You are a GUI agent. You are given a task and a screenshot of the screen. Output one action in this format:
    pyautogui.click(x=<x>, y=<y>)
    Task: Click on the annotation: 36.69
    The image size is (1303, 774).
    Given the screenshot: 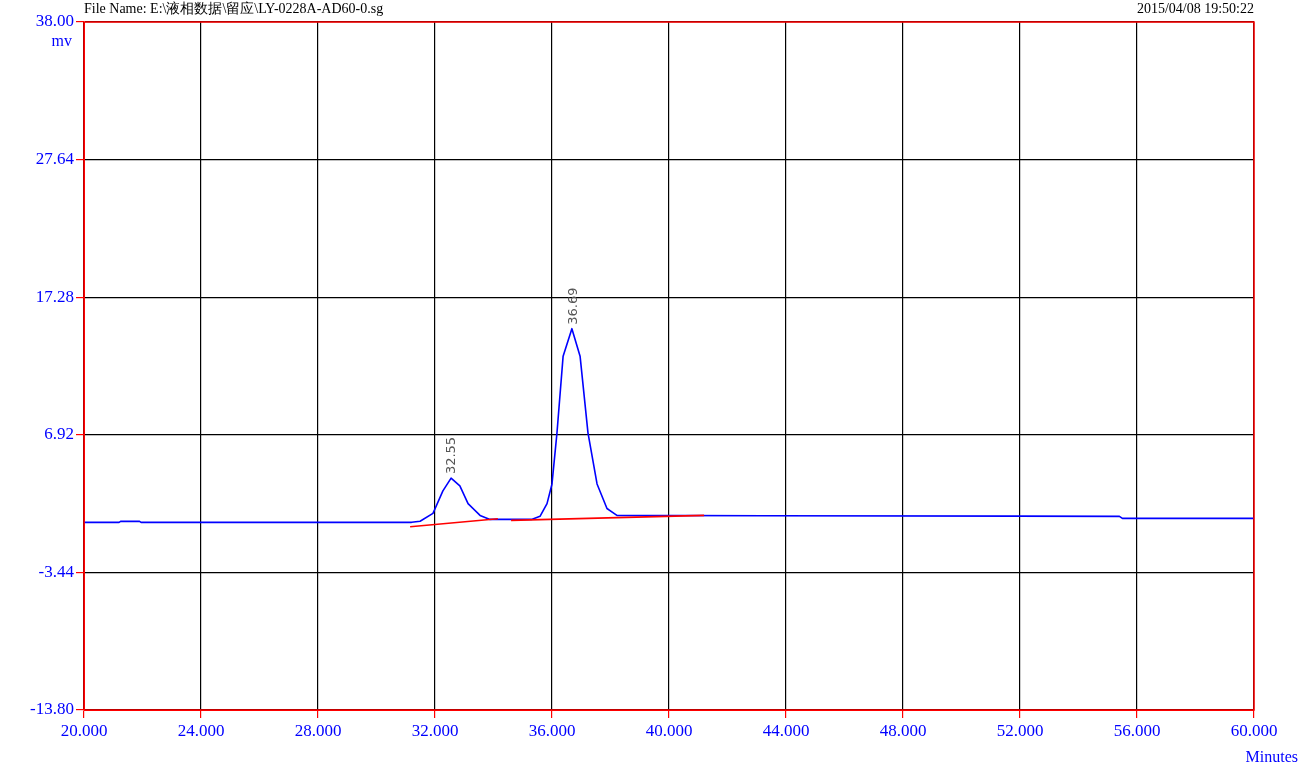 What is the action you would take?
    pyautogui.click(x=572, y=306)
    